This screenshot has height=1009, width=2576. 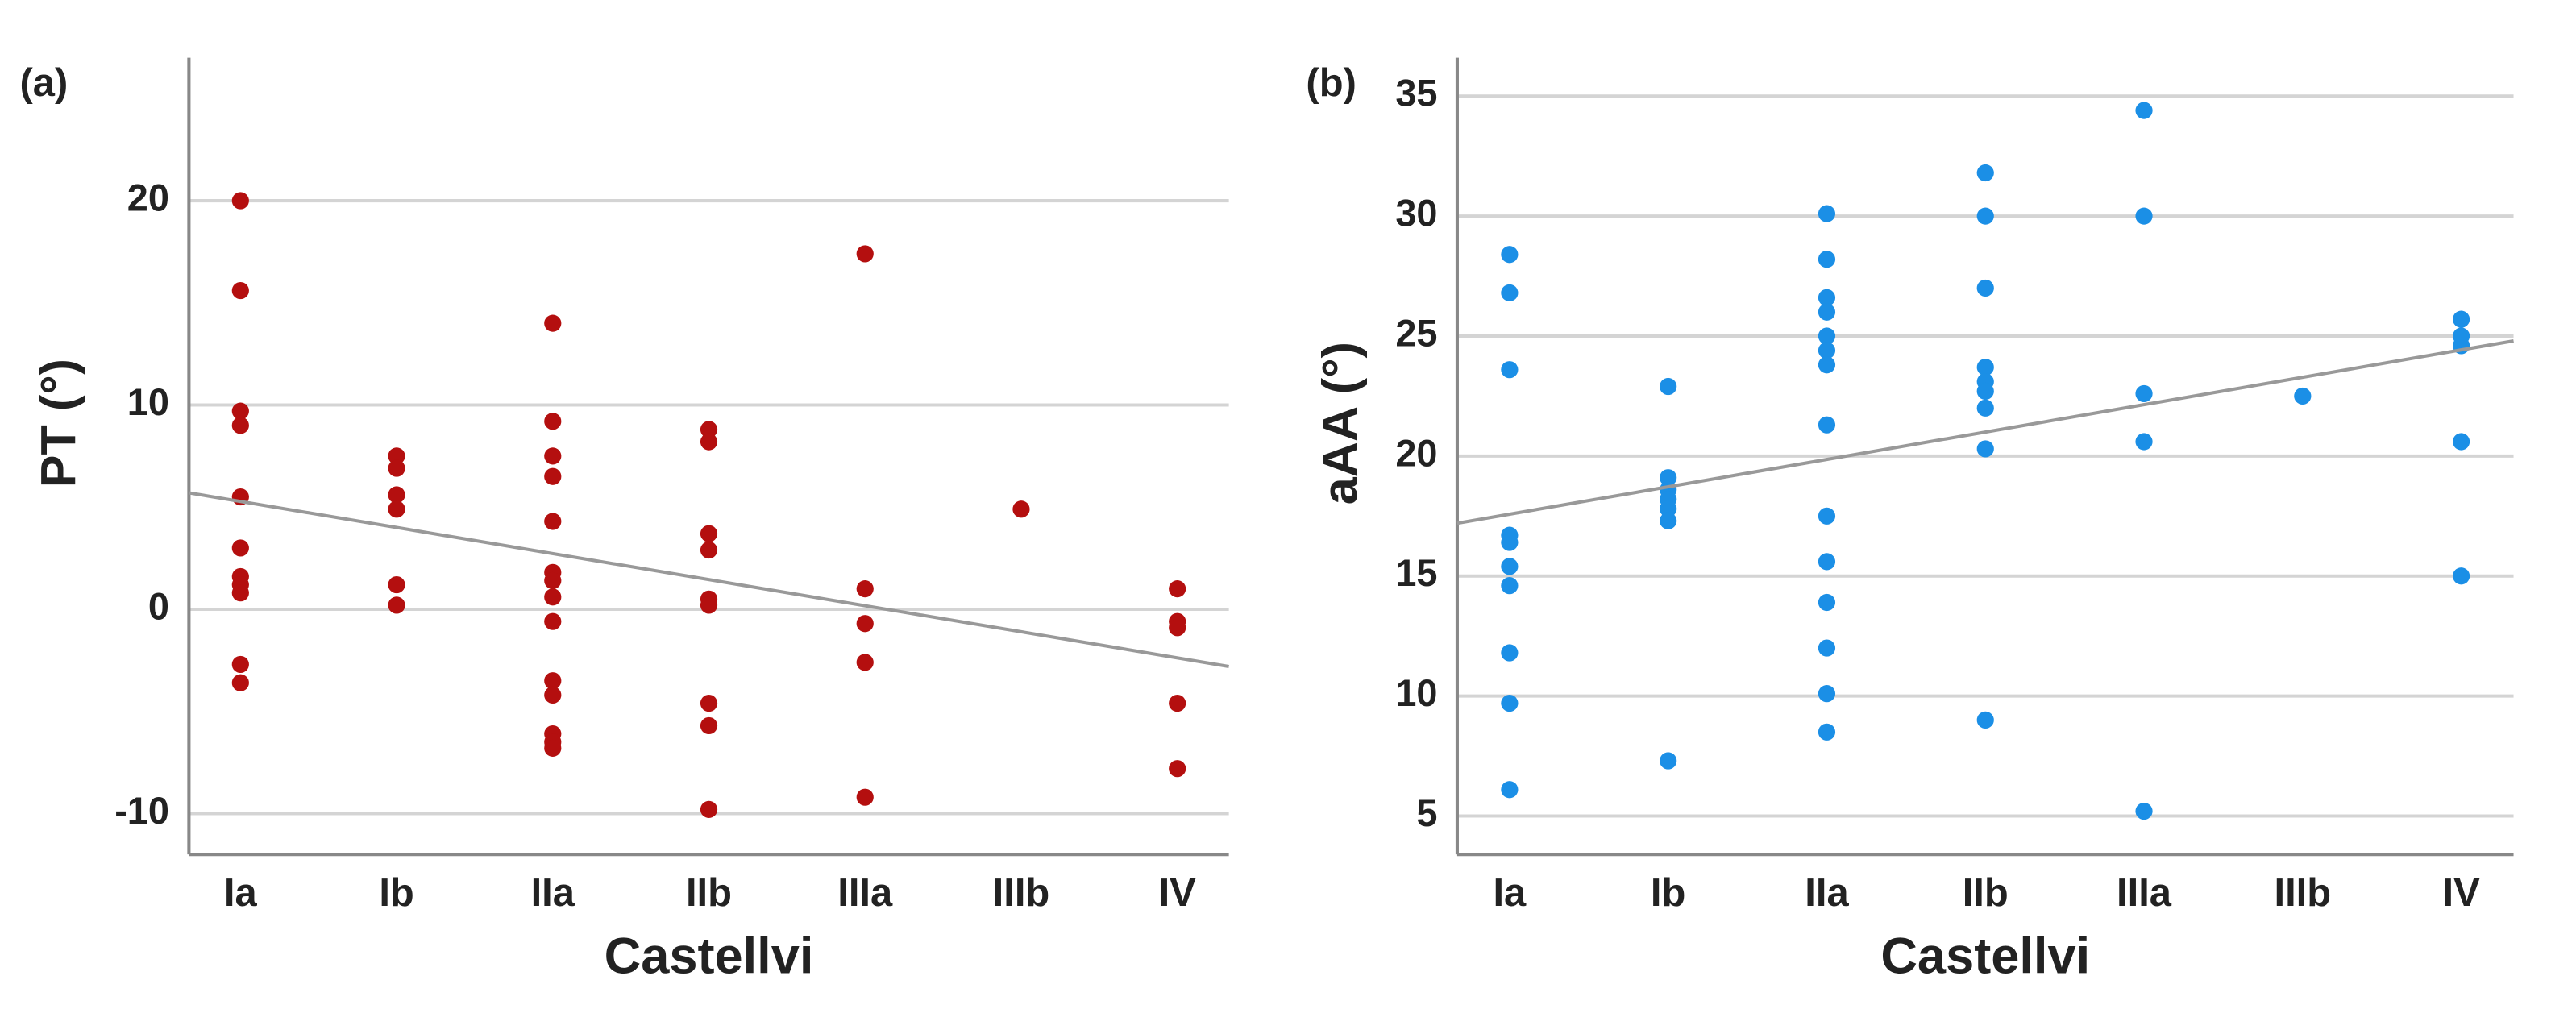 What do you see at coordinates (148, 197) in the screenshot?
I see `y-tick-label: 20` at bounding box center [148, 197].